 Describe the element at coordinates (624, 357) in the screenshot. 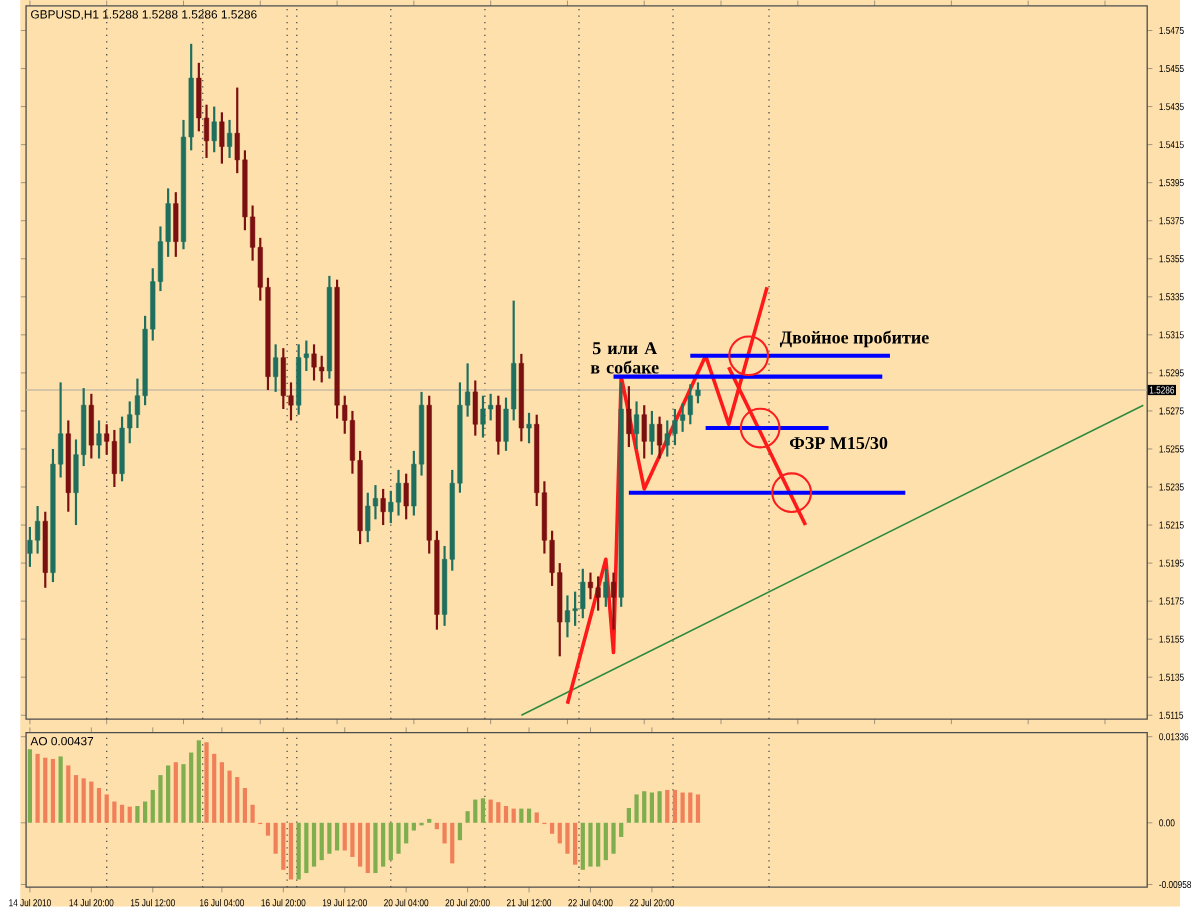

I see `annotation: 5 или A в собаке` at that location.